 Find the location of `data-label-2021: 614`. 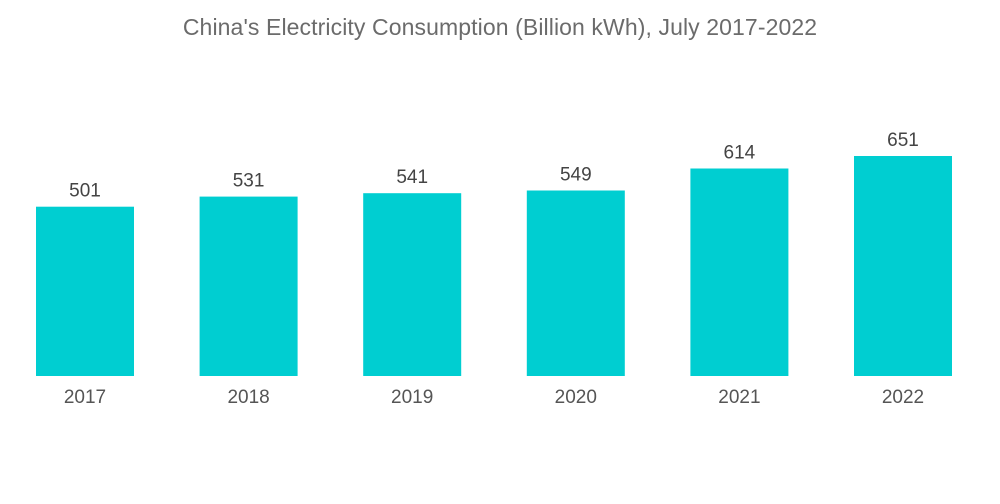

data-label-2021: 614 is located at coordinates (740, 153).